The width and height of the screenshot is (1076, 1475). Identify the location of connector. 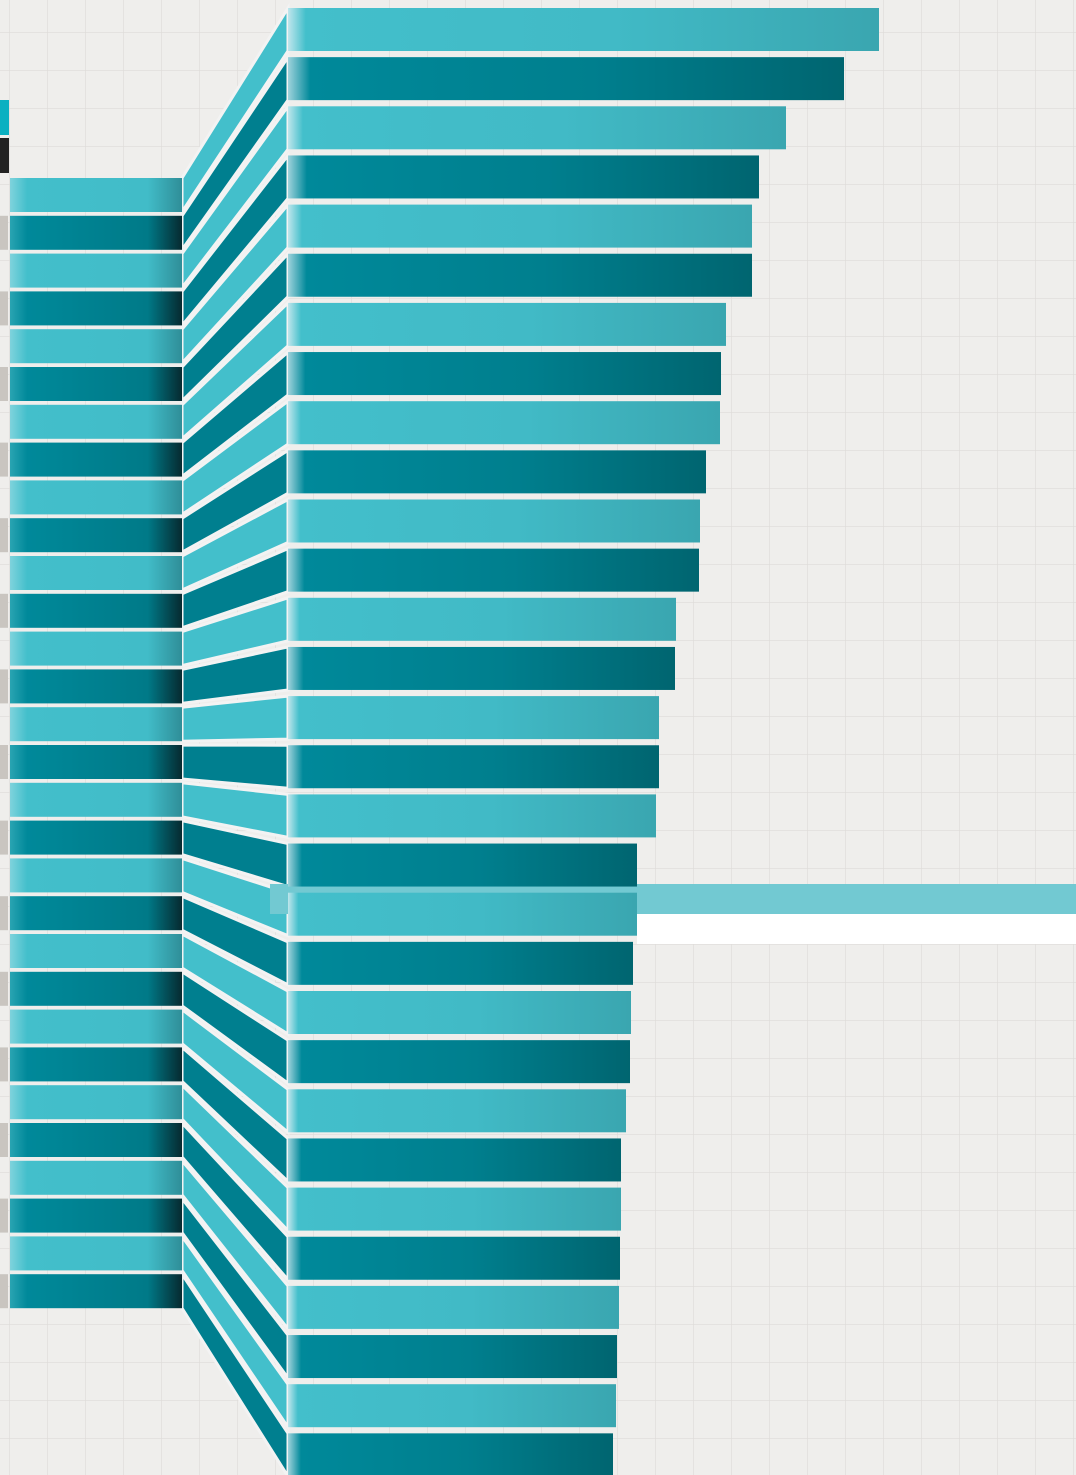
(235, 766).